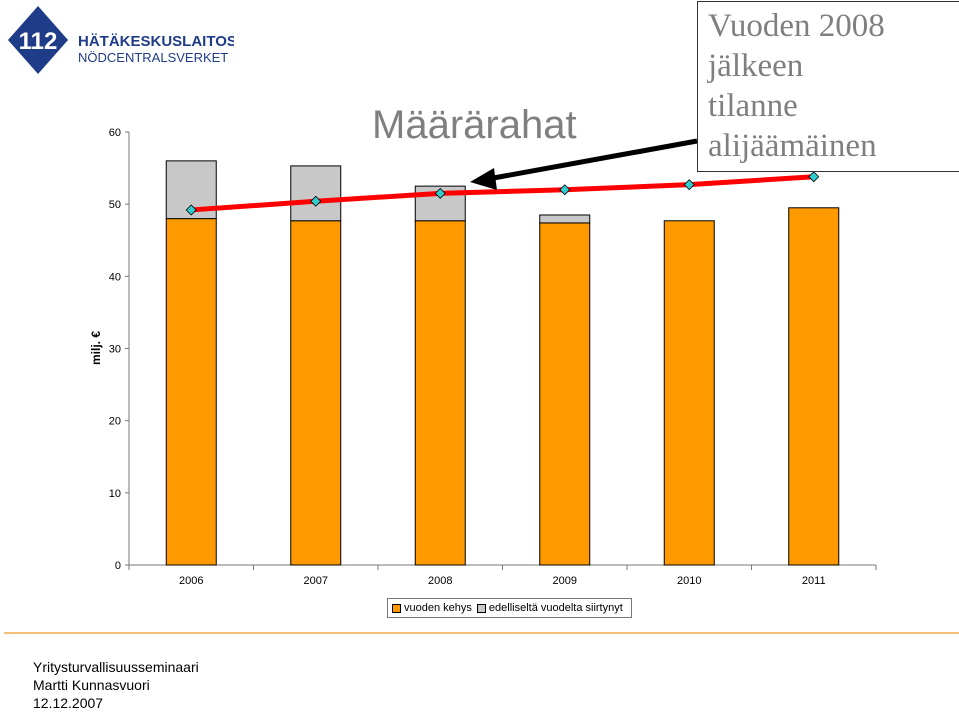 This screenshot has width=959, height=712. I want to click on x-tick-label: 2009, so click(565, 581).